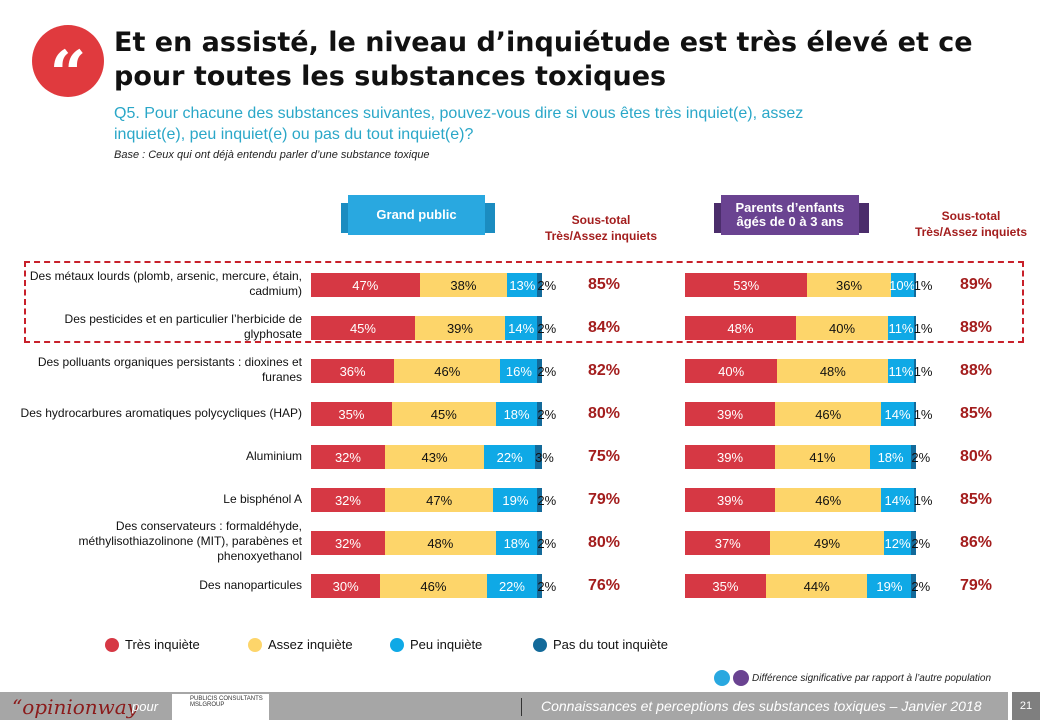 The image size is (1040, 720). Describe the element at coordinates (463, 285) in the screenshot. I see `bar-segment: 38%` at that location.